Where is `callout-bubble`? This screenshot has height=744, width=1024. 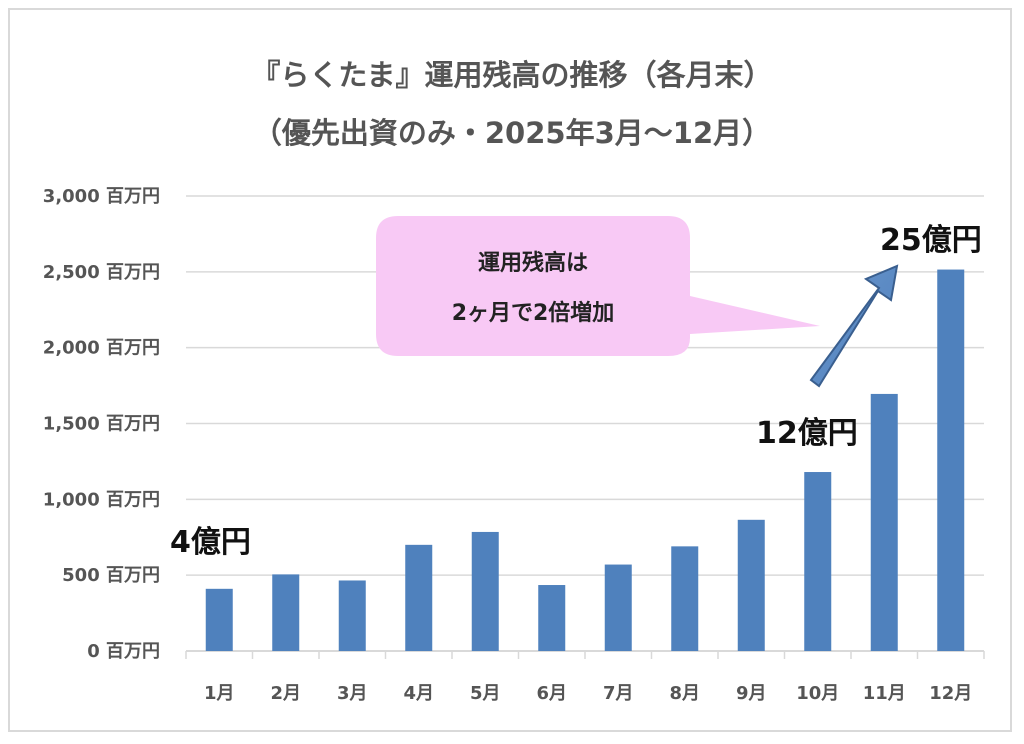 callout-bubble is located at coordinates (598, 286).